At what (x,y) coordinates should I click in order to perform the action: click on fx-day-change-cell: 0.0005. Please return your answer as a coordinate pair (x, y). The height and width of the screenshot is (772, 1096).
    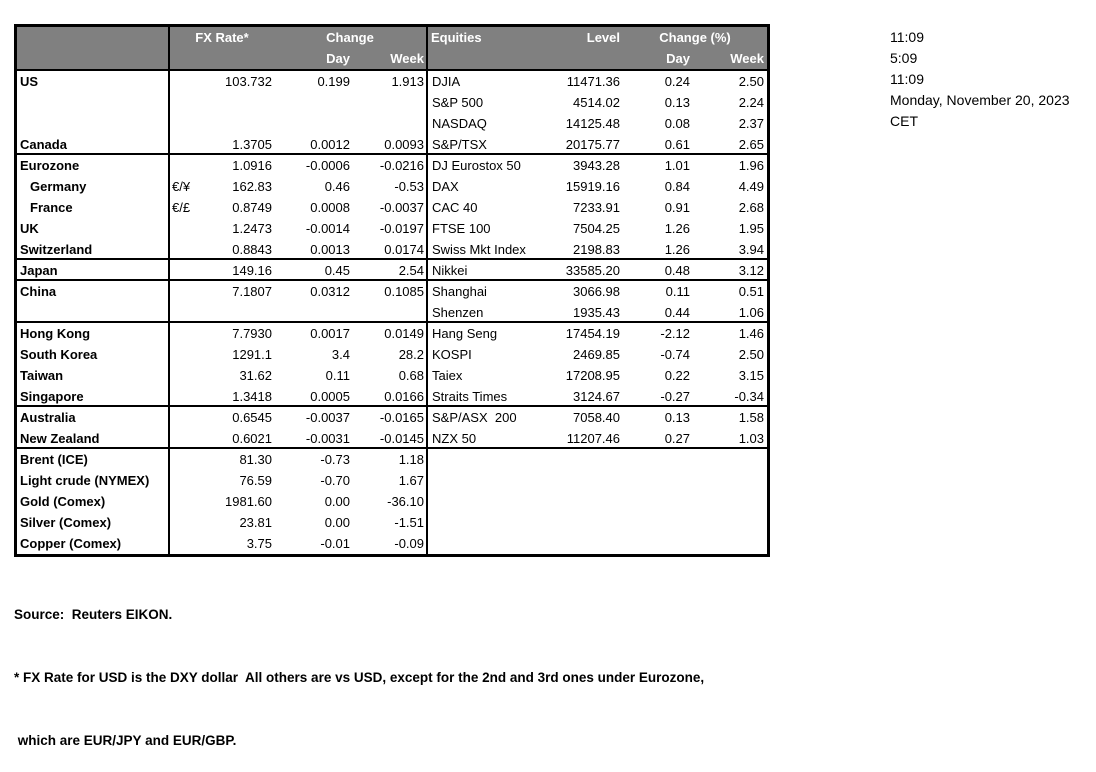
    Looking at the image, I should click on (330, 396).